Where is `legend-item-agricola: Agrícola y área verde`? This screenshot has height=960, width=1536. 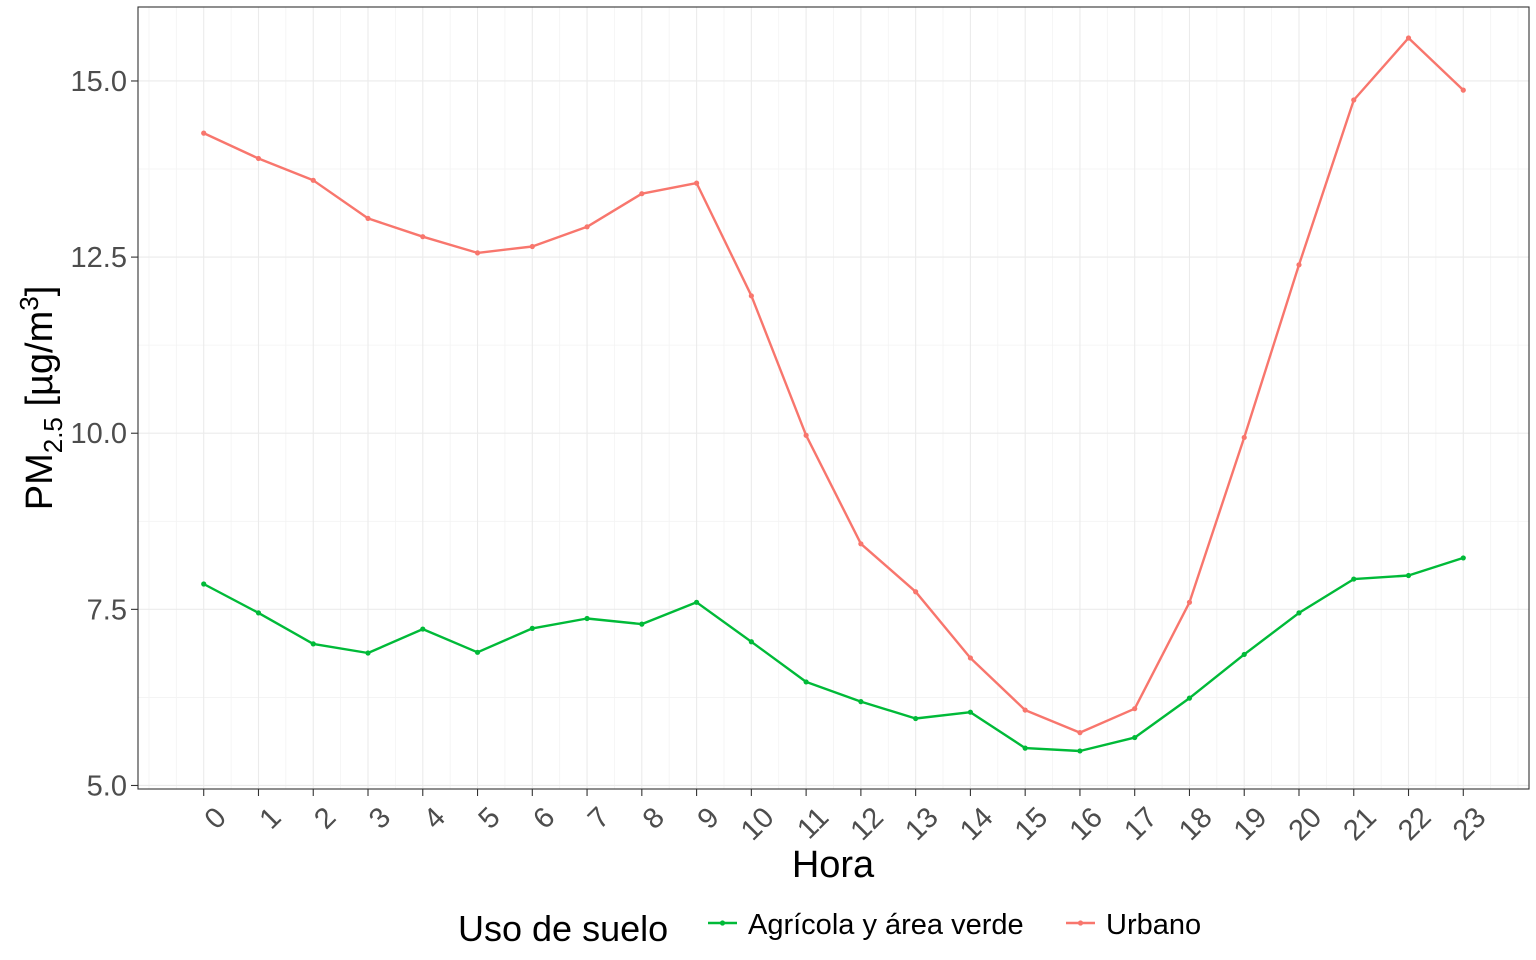 legend-item-agricola: Agrícola y área verde is located at coordinates (866, 925).